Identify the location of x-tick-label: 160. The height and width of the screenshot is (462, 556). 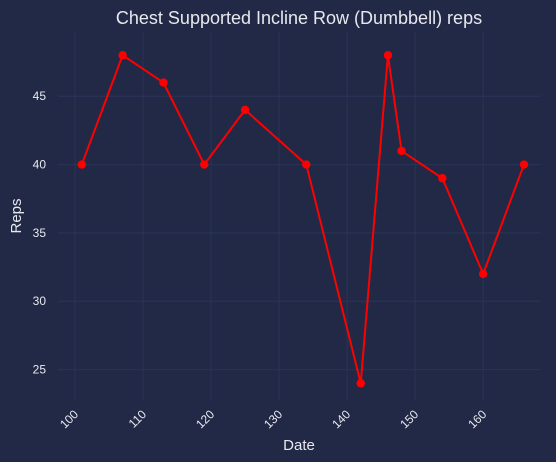
(477, 419).